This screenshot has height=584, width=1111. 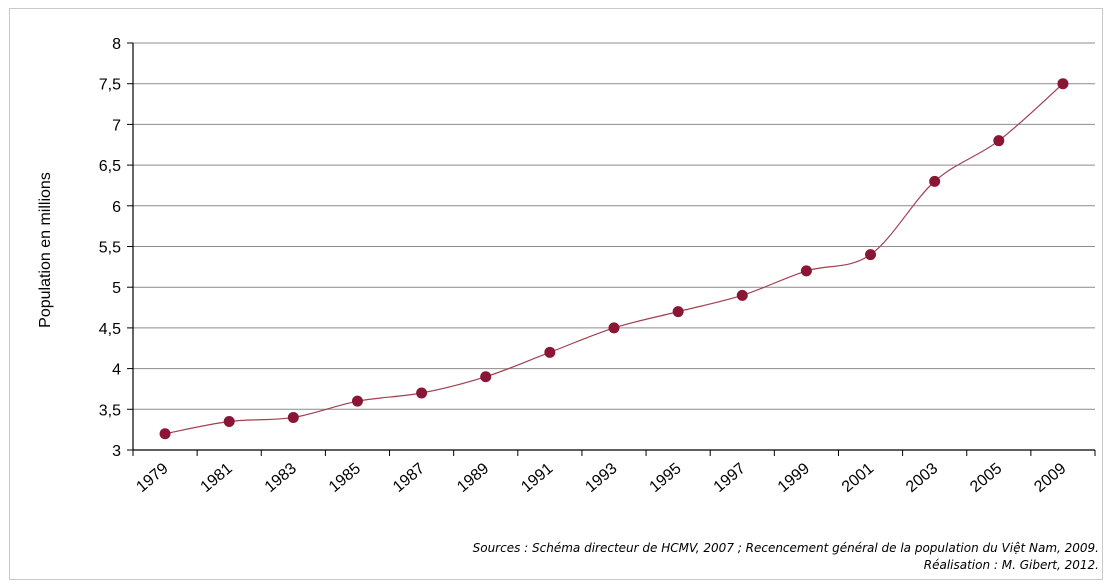 I want to click on x-tick-label: 1979, so click(x=152, y=478).